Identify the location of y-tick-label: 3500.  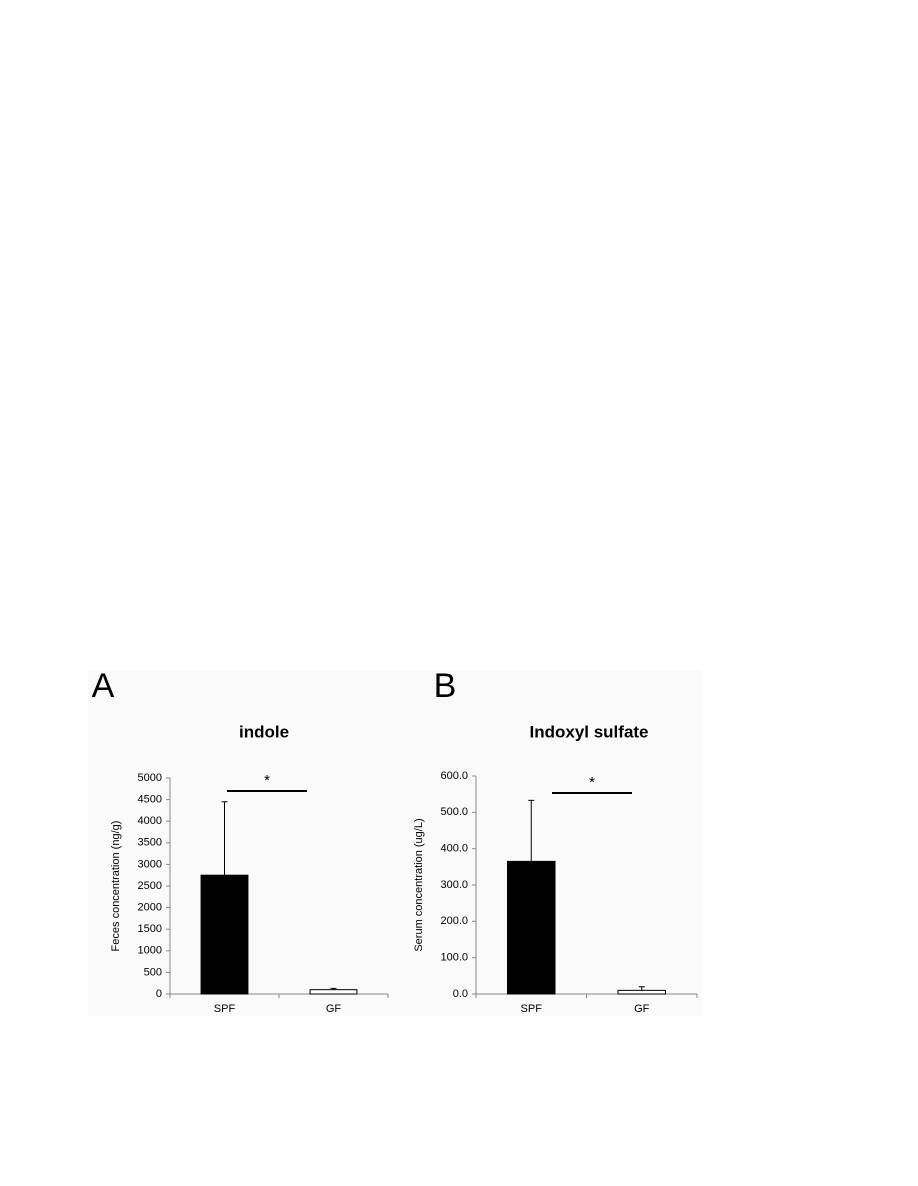
(150, 843).